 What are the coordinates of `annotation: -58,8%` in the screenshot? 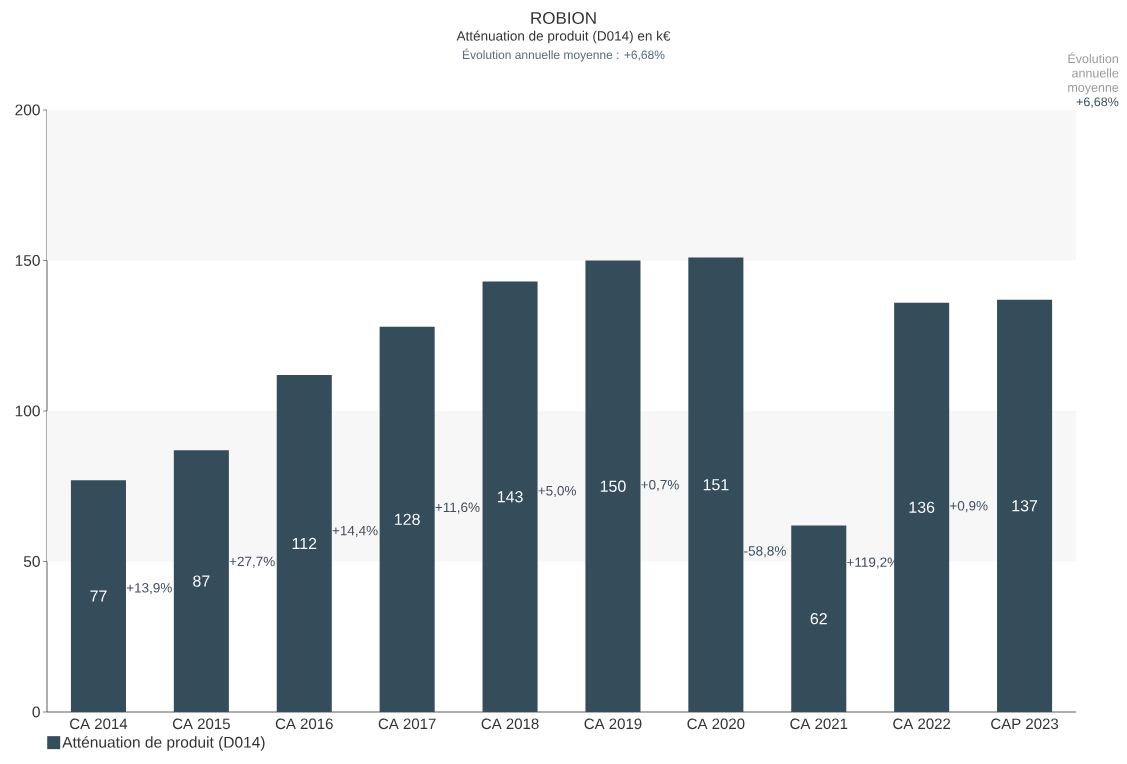 It's located at (765, 552).